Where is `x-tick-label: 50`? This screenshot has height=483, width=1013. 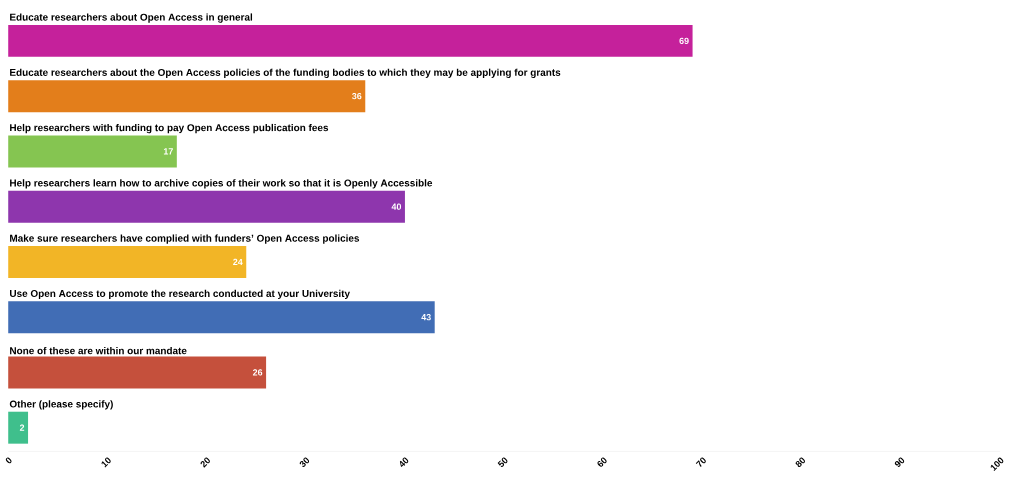 x-tick-label: 50 is located at coordinates (502, 462).